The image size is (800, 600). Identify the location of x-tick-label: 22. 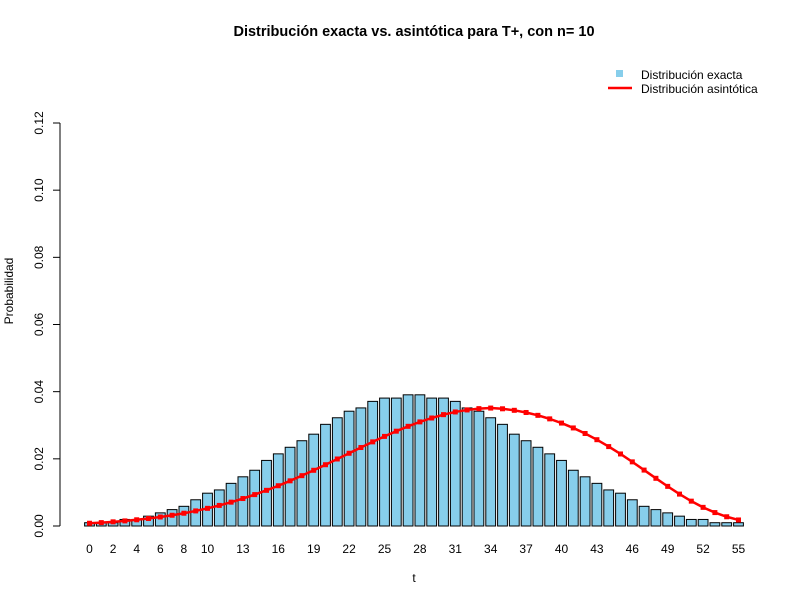
(349, 549).